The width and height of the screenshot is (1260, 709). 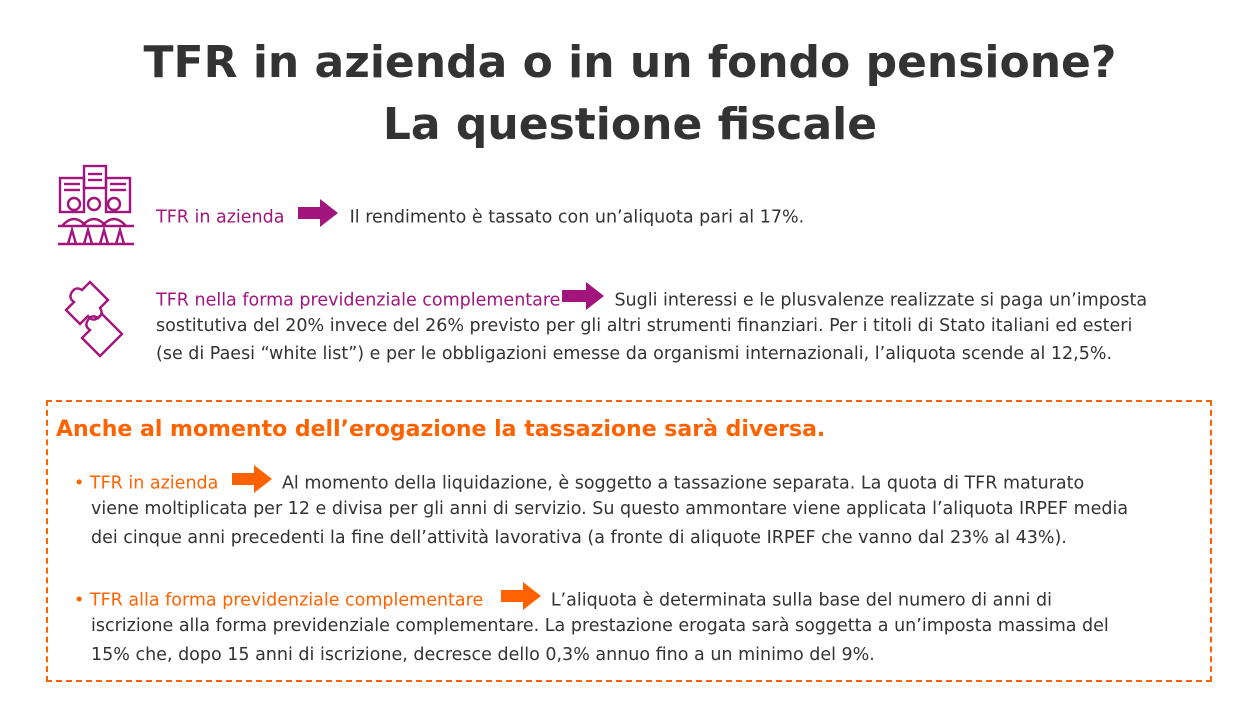 What do you see at coordinates (630, 124) in the screenshot?
I see `title-line-2: La questione fiscale` at bounding box center [630, 124].